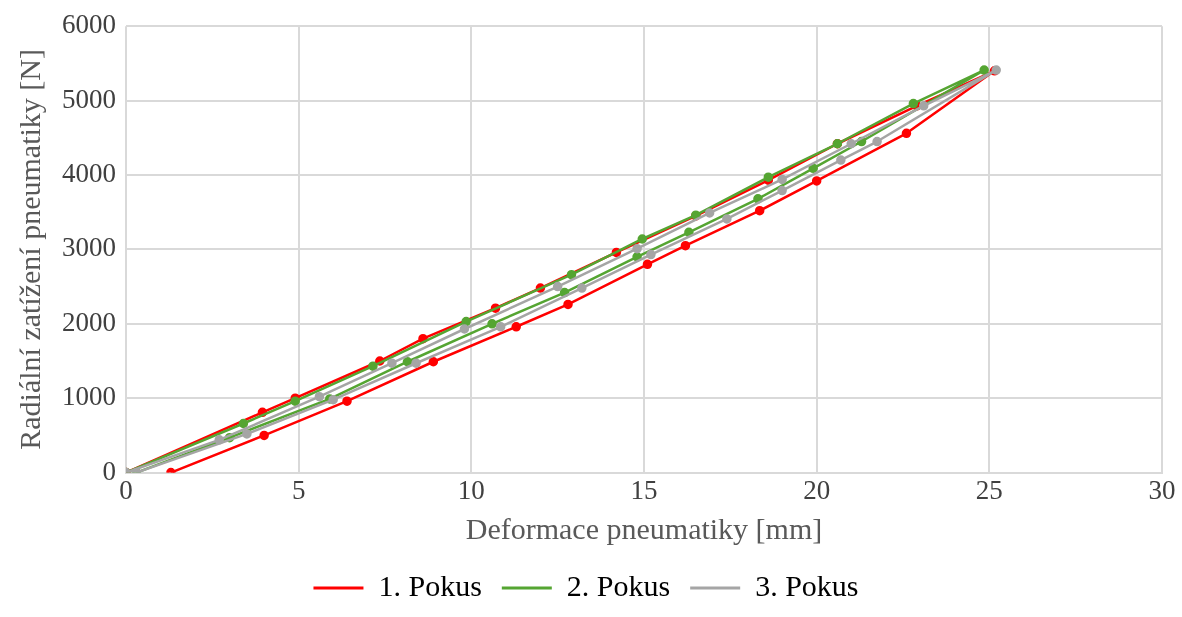 The image size is (1182, 617). I want to click on y-tick-label: 0, so click(109, 470).